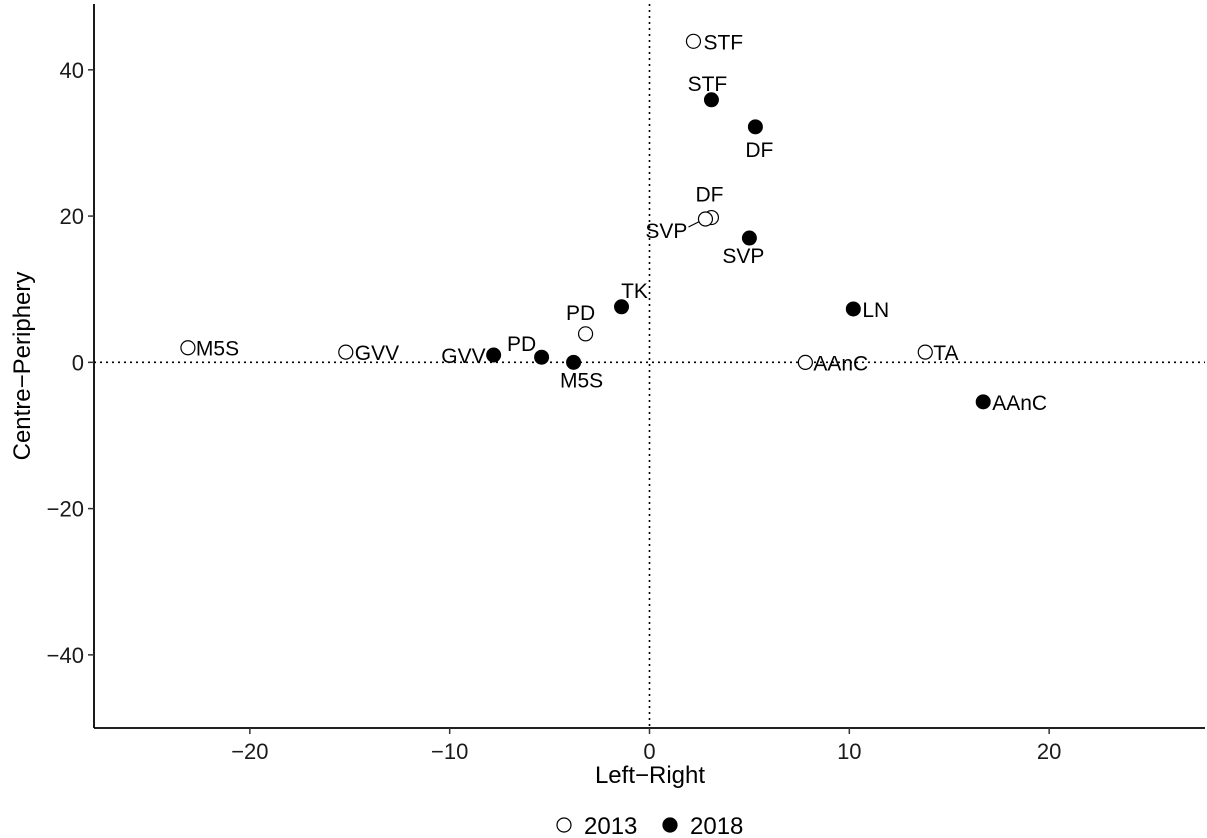  Describe the element at coordinates (581, 380) in the screenshot. I see `point-label-2018-m5s: M5S` at that location.